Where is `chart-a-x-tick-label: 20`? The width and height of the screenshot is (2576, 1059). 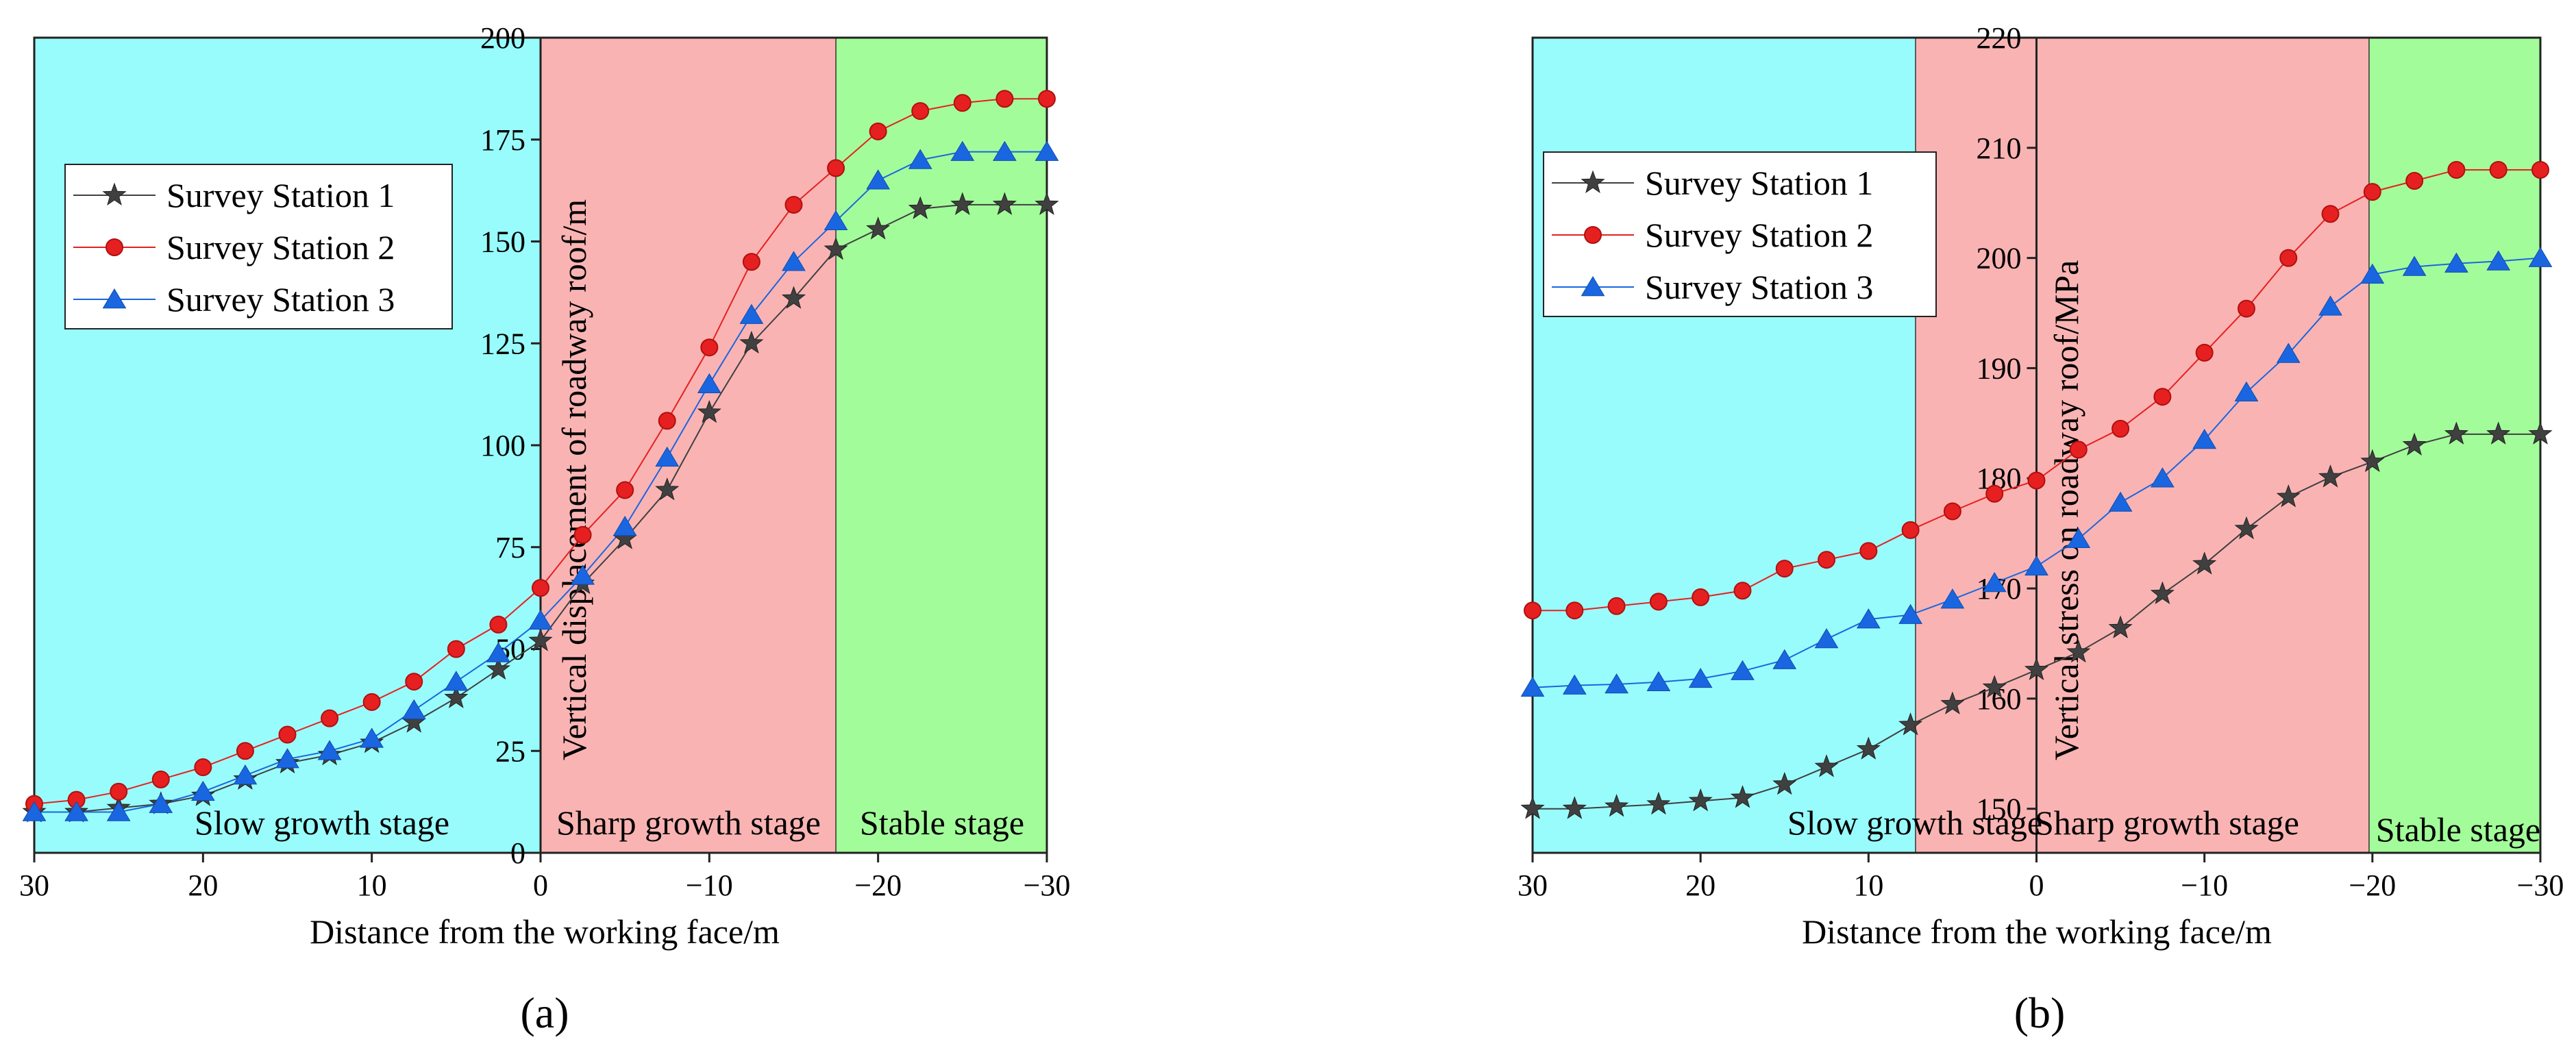
chart-a-x-tick-label: 20 is located at coordinates (203, 886).